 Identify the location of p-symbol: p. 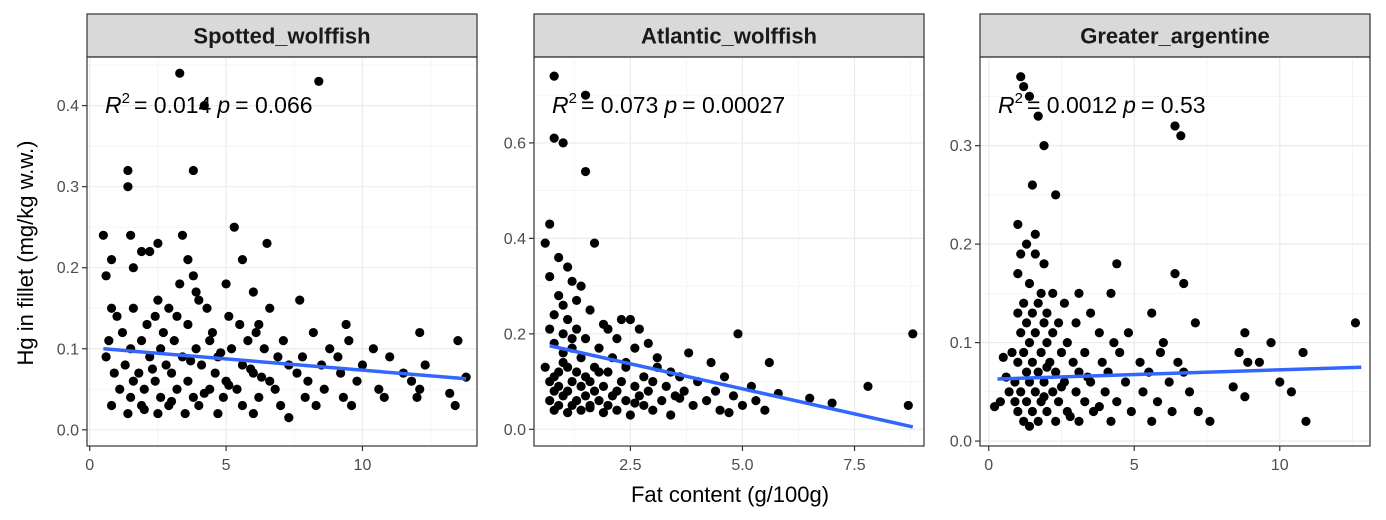
(223, 105).